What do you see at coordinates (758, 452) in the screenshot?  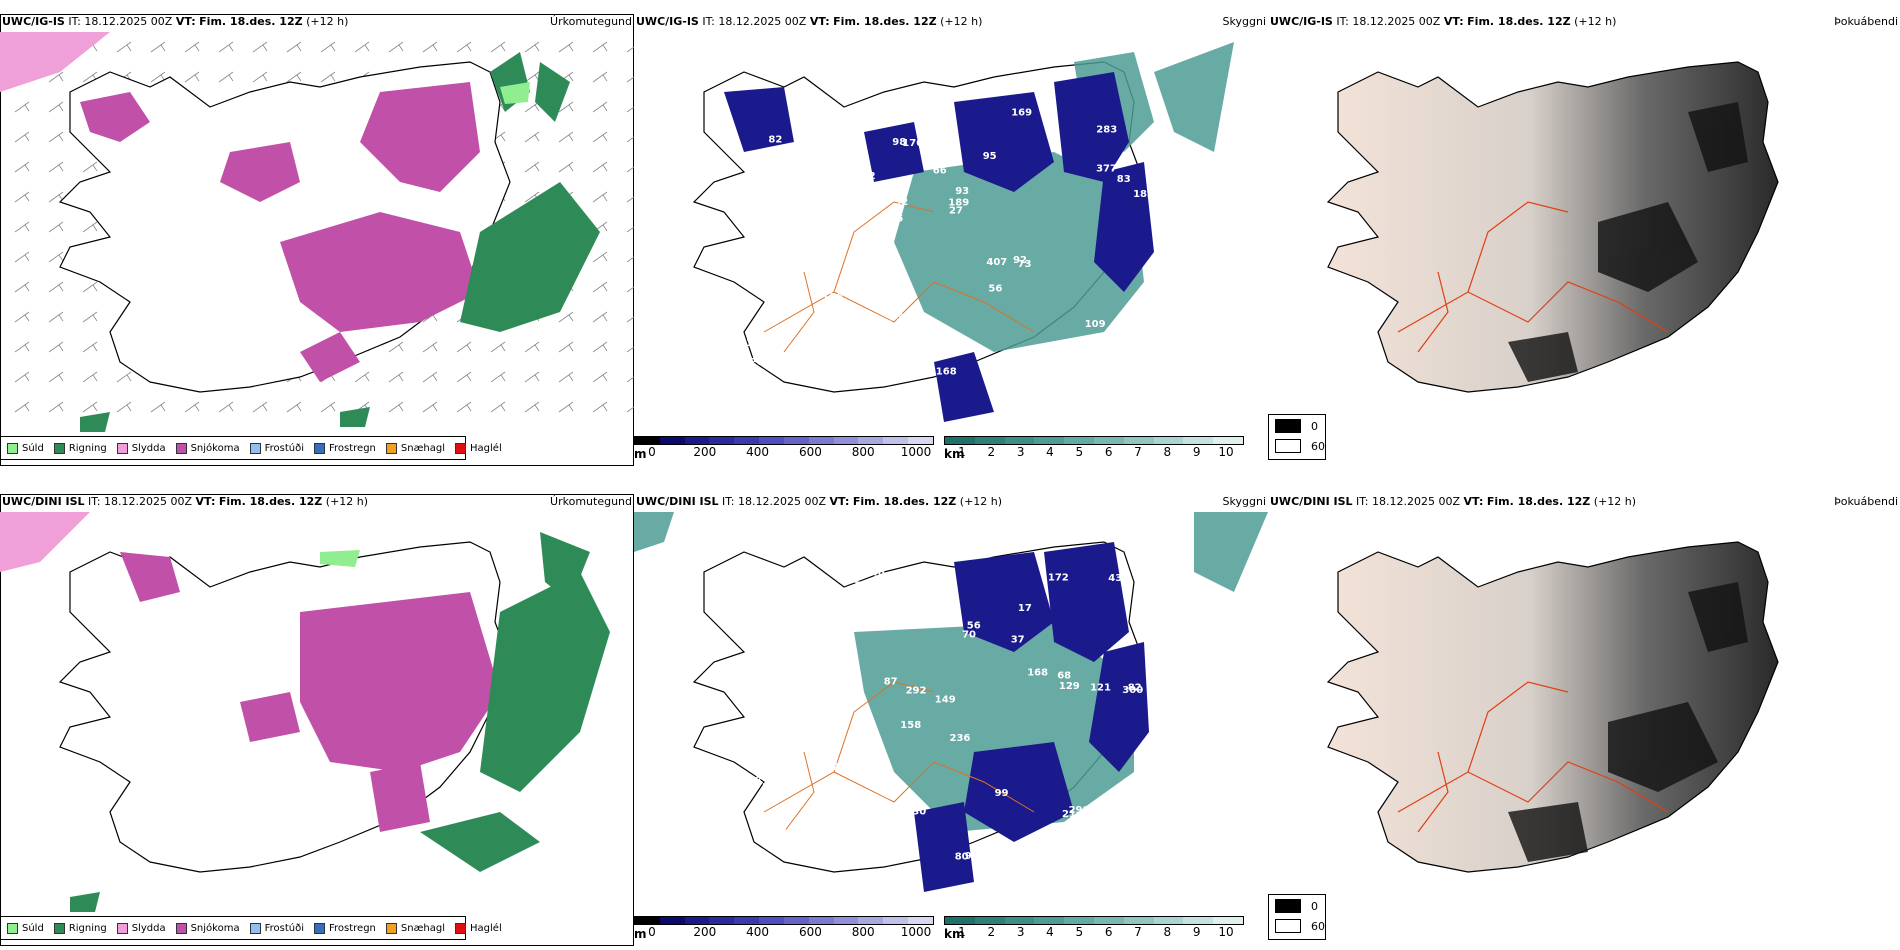 I see `colorbar-tick: 400` at bounding box center [758, 452].